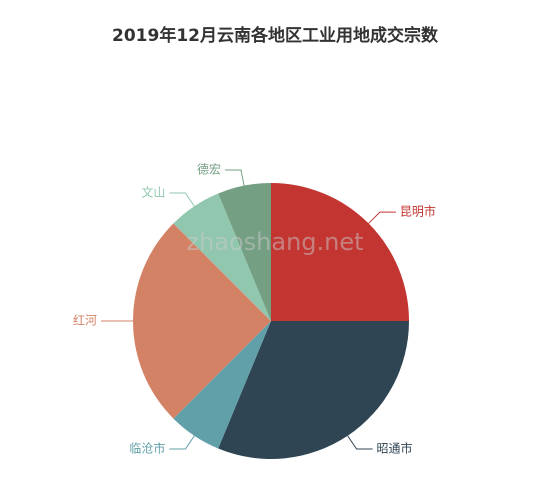 This screenshot has width=550, height=490. What do you see at coordinates (85, 320) in the screenshot?
I see `slice-label: 红河` at bounding box center [85, 320].